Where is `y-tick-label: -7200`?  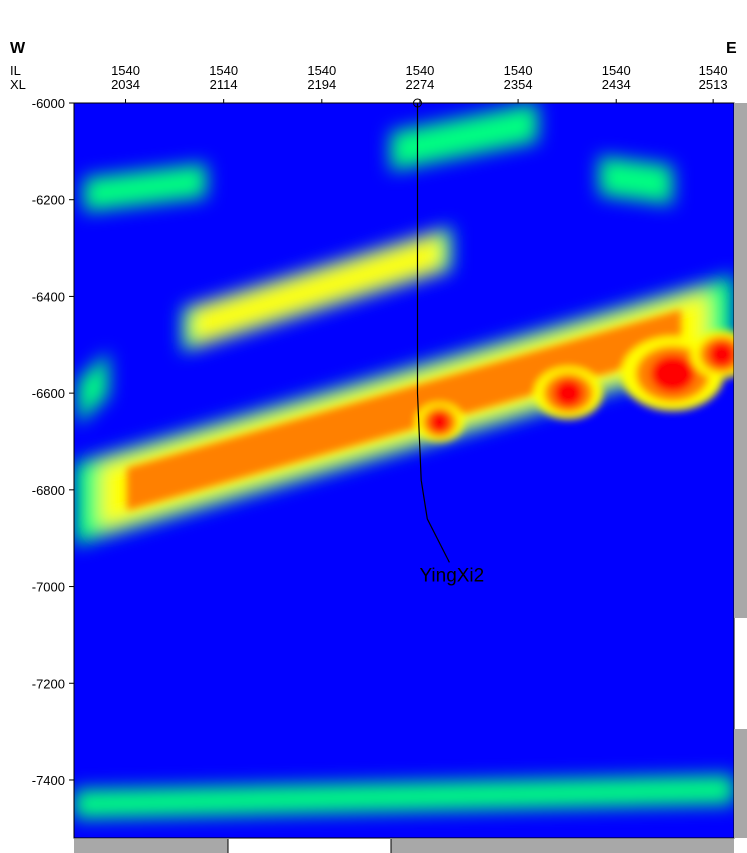
y-tick-label: -7200 is located at coordinates (48, 683).